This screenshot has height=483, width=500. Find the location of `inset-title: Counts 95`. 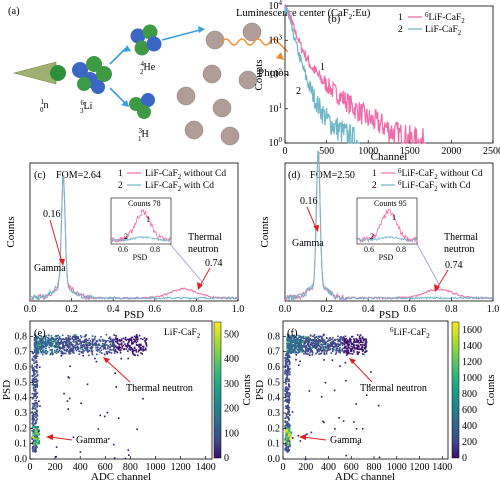

inset-title: Counts 95 is located at coordinates (390, 203).